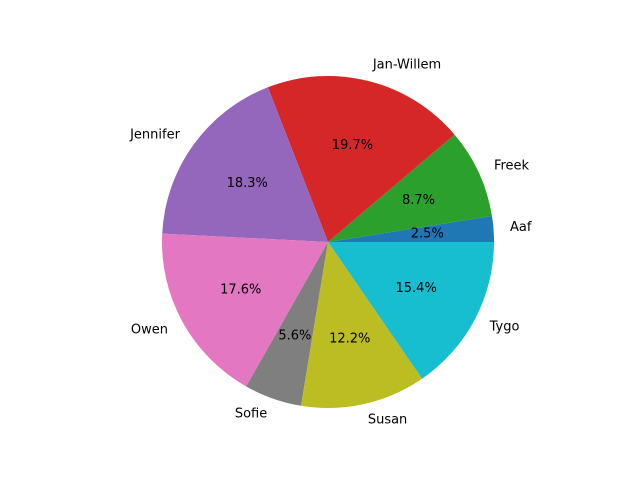  Describe the element at coordinates (521, 227) in the screenshot. I see `category-label-aaf: Aaf` at that location.